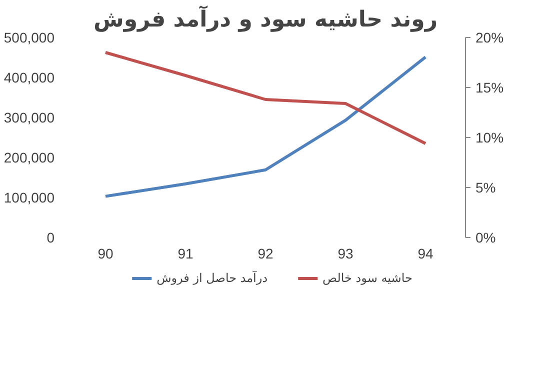 The height and width of the screenshot is (365, 543). Describe the element at coordinates (186, 254) in the screenshot. I see `x-tick-label: 91` at that location.